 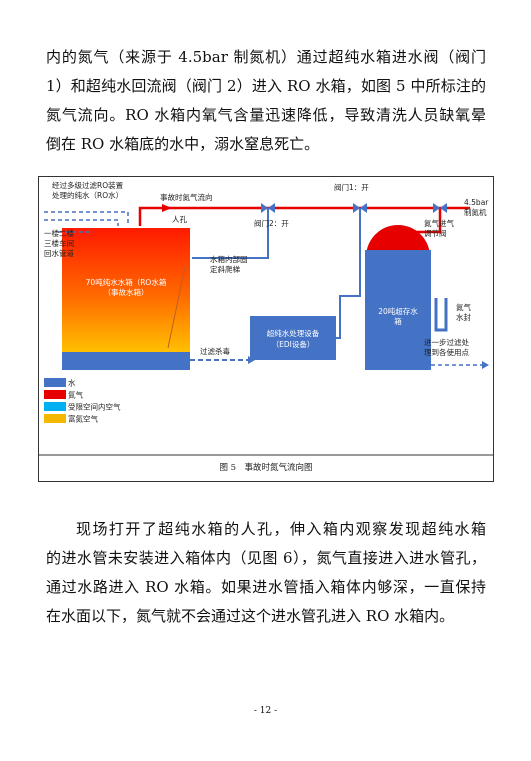 What do you see at coordinates (446, 342) in the screenshot?
I see `label: 进一步过滤处` at bounding box center [446, 342].